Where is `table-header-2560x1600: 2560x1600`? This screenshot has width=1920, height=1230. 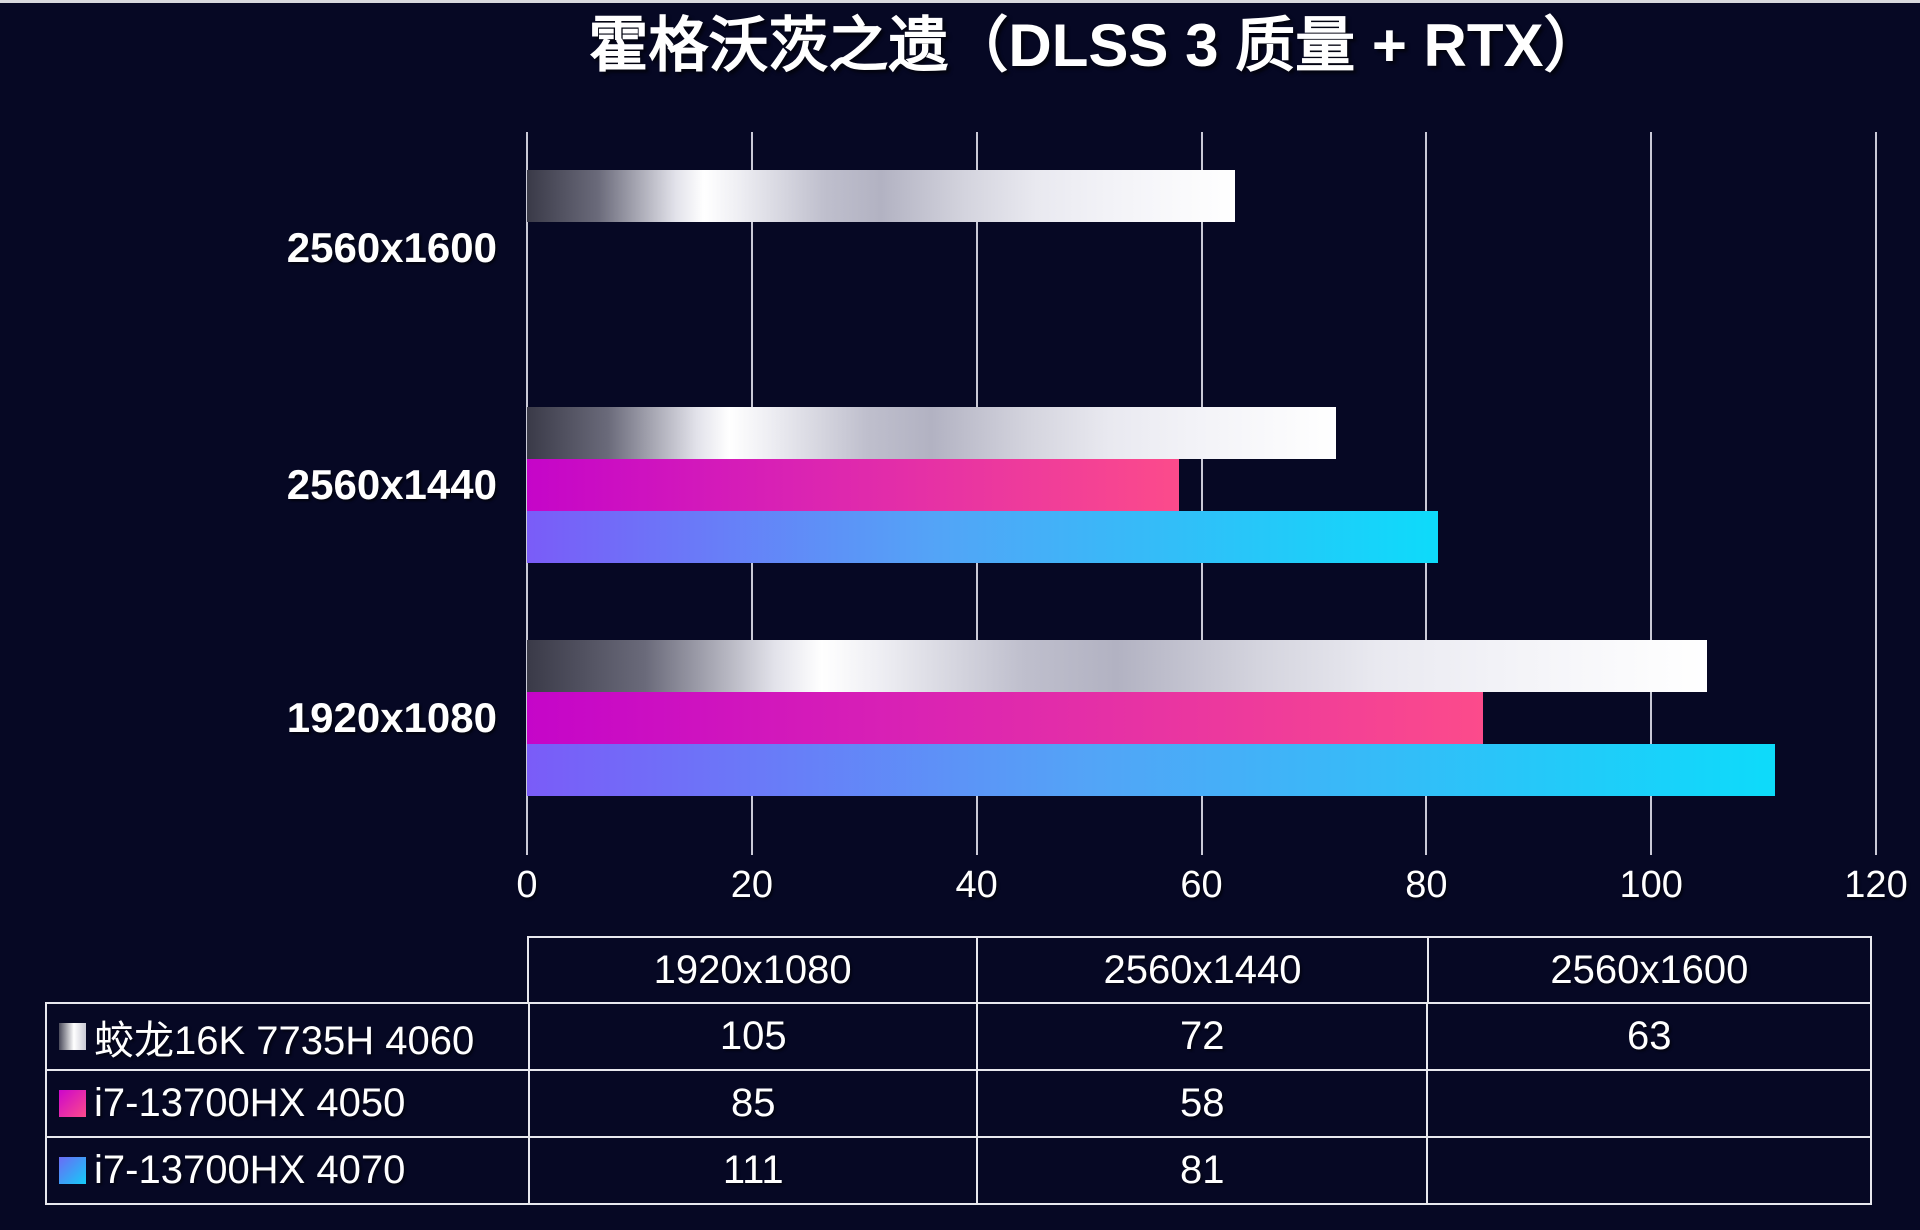 table-header-2560x1600: 2560x1600 is located at coordinates (1648, 970).